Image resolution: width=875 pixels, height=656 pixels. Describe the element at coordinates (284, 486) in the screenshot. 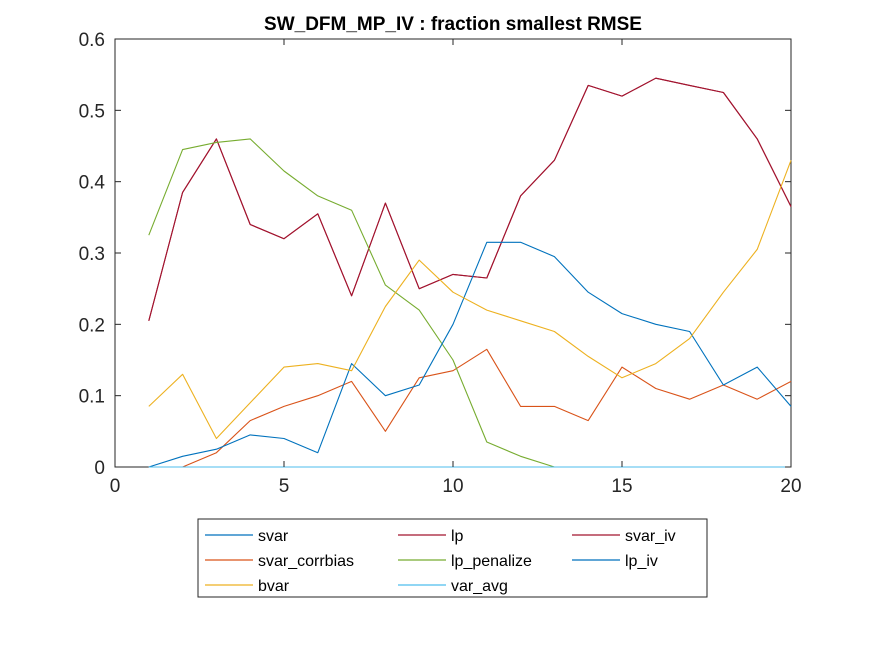

I see `x-tick-label: 5` at that location.